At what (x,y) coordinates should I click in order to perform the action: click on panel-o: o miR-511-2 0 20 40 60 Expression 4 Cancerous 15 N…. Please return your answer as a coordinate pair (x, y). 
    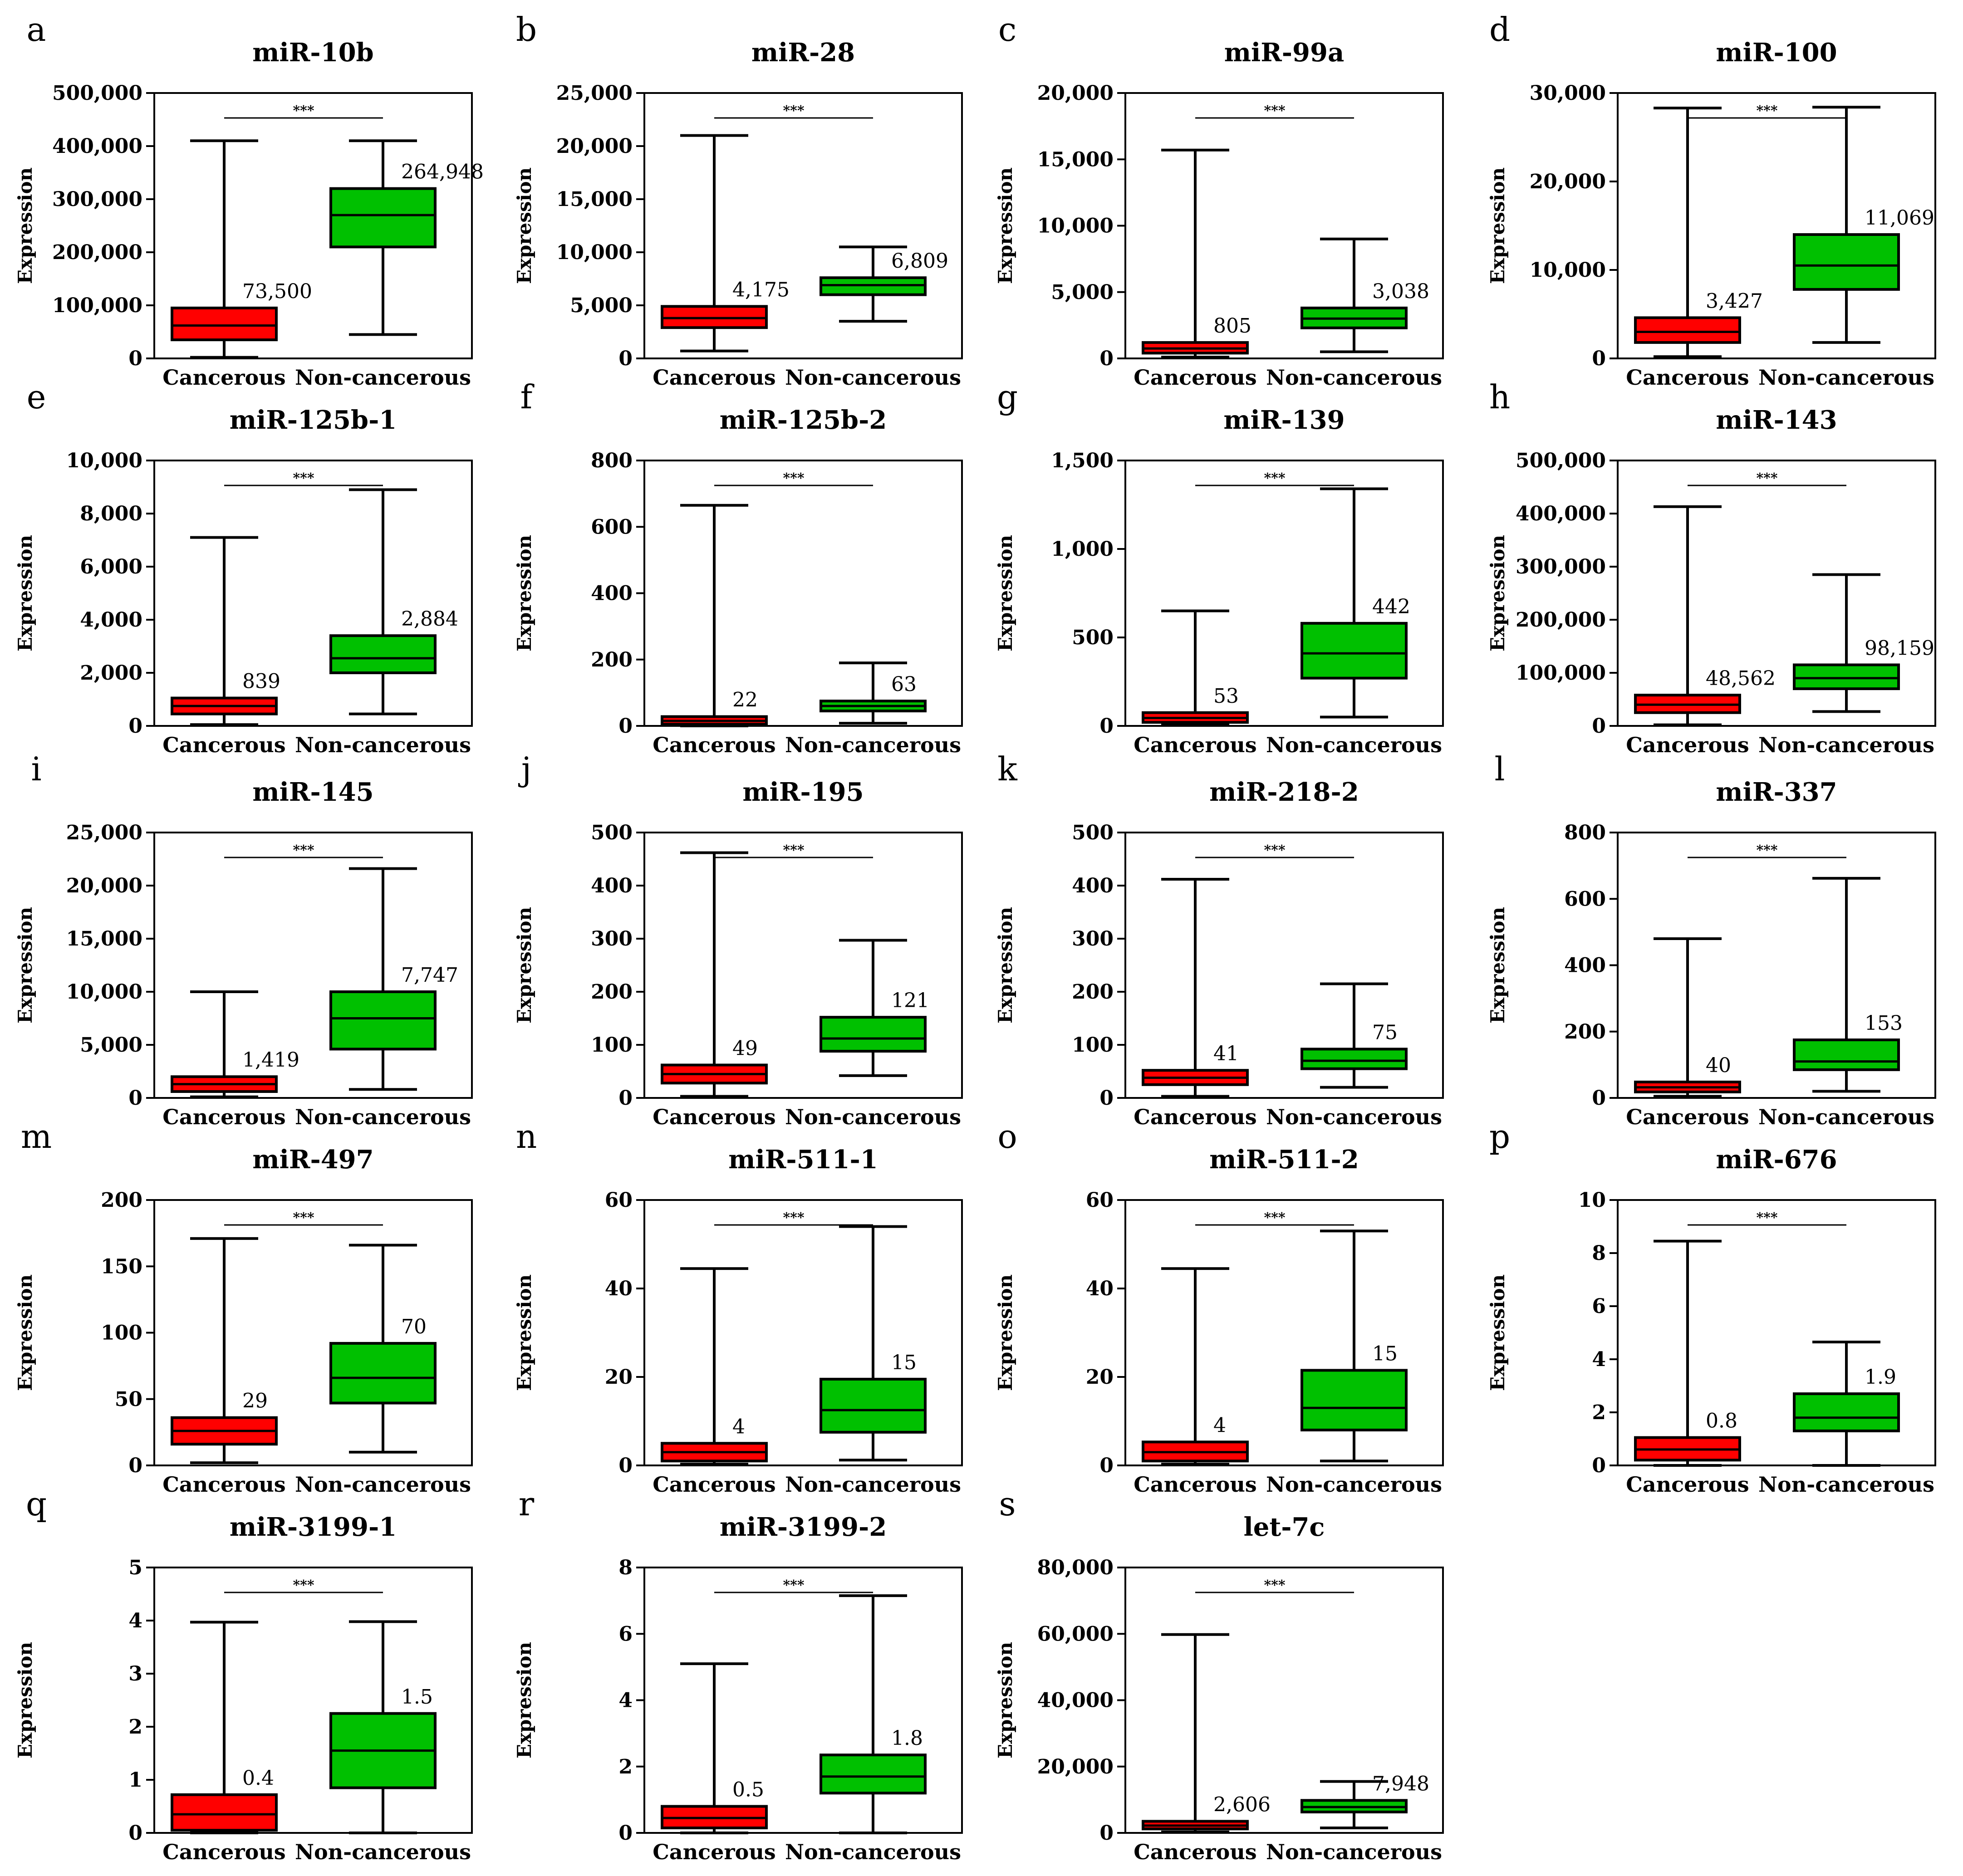
    Looking at the image, I should click on (1219, 1307).